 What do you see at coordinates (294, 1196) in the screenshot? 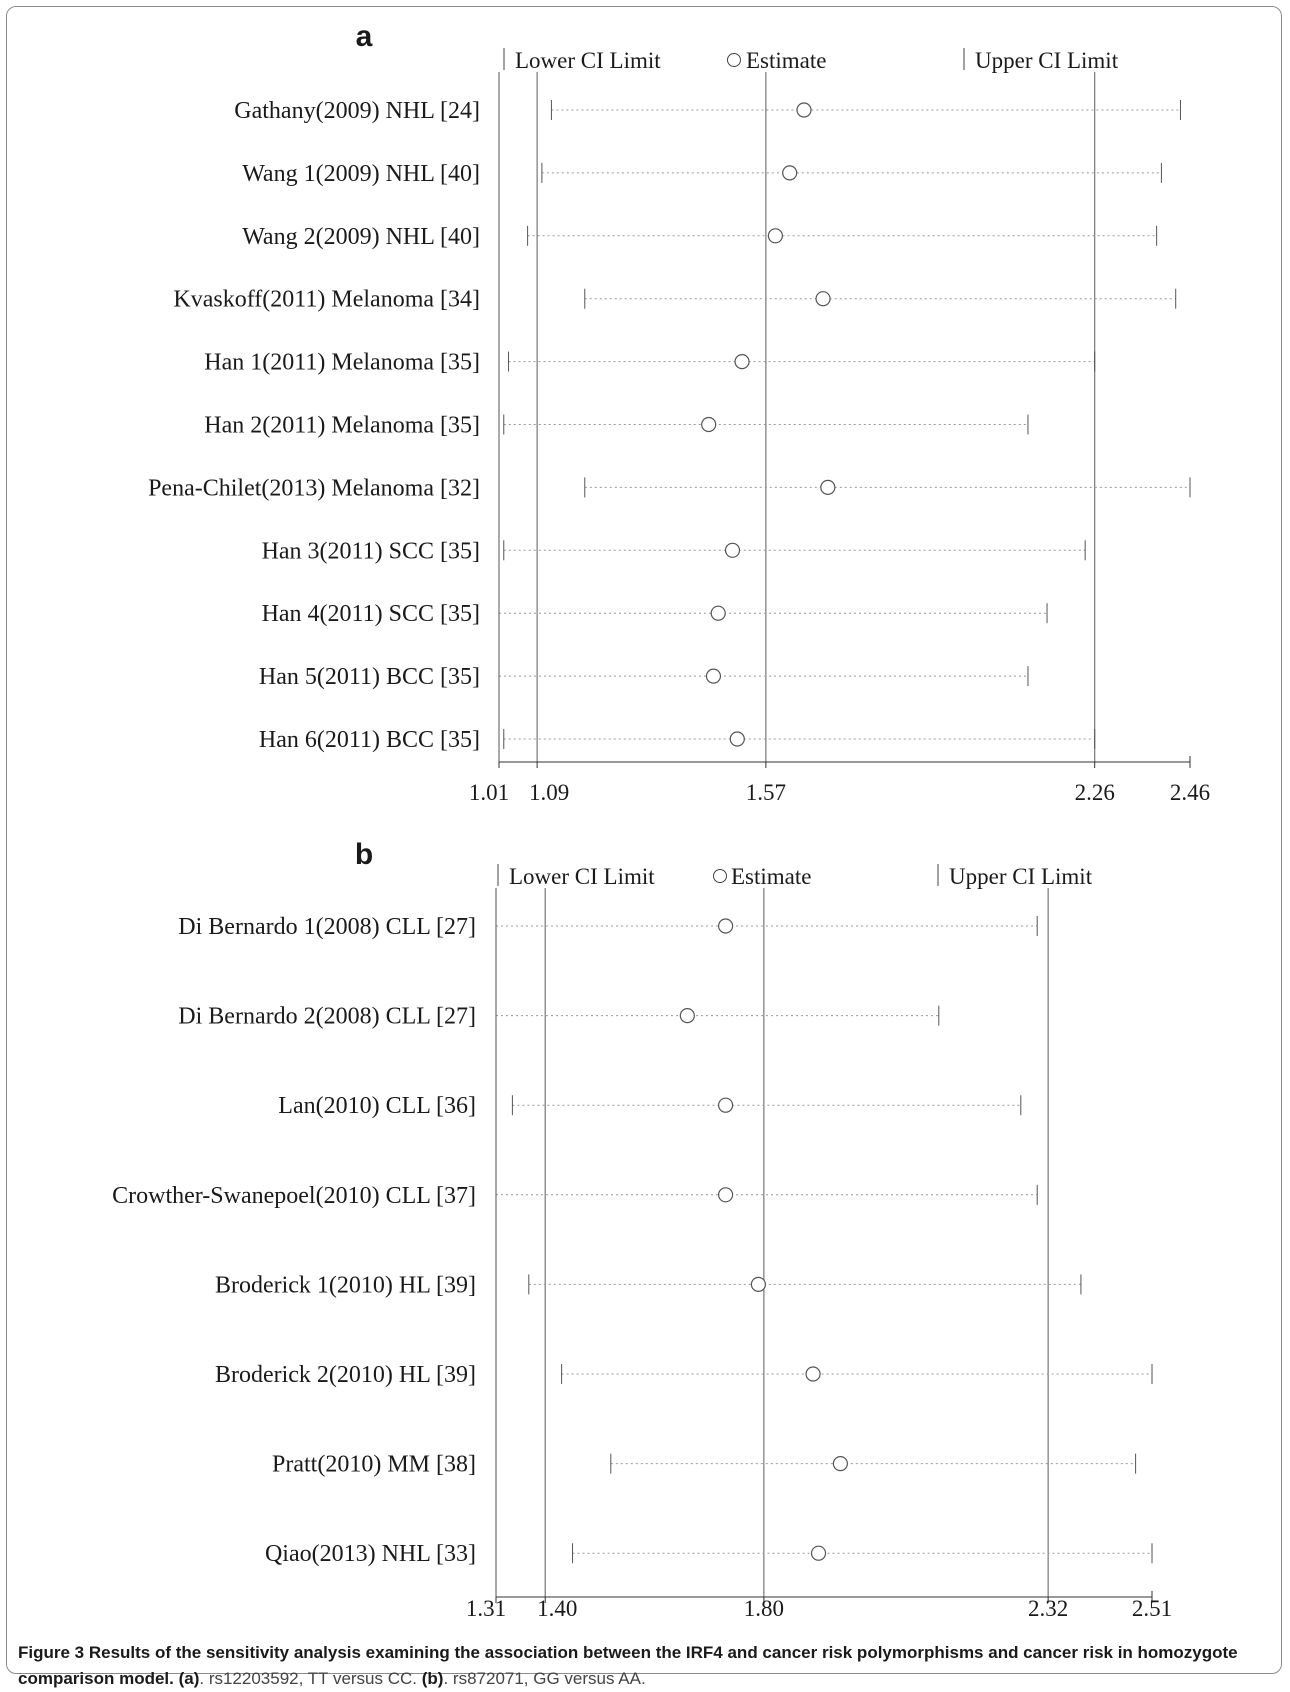
I see `study-label: Crowther-Swanepoel(2010) CLL [37]` at bounding box center [294, 1196].